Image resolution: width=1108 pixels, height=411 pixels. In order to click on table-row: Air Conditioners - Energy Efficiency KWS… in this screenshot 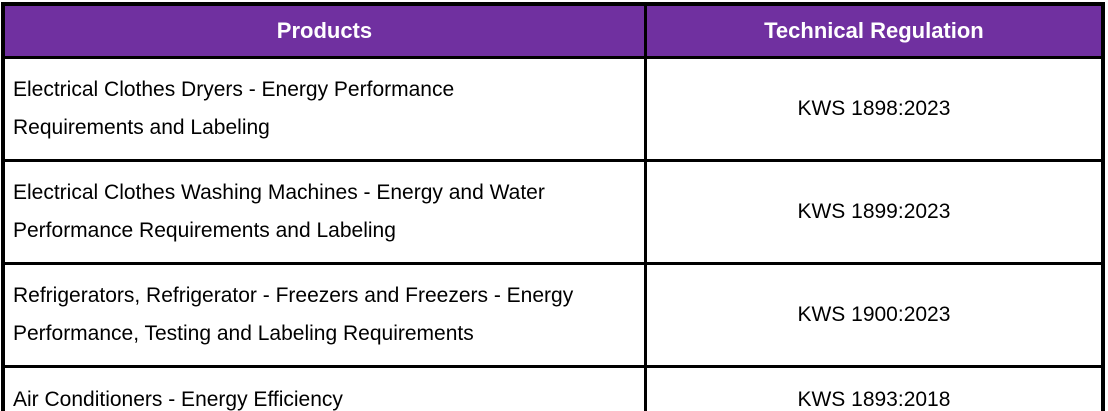, I will do `click(553, 388)`.